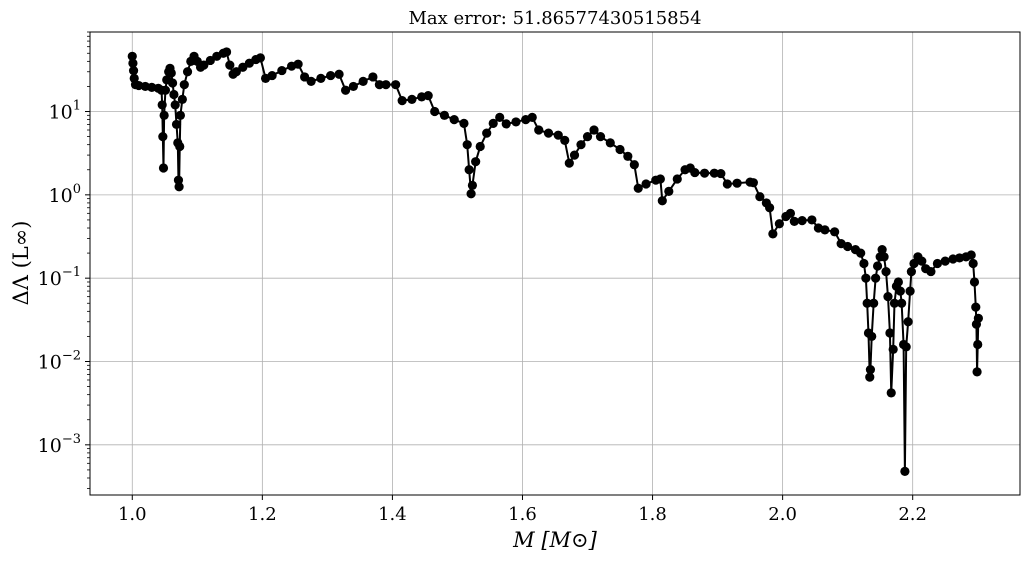 This screenshot has height=562, width=1030. I want to click on y-tick-label: 10⁻¹, so click(59, 277).